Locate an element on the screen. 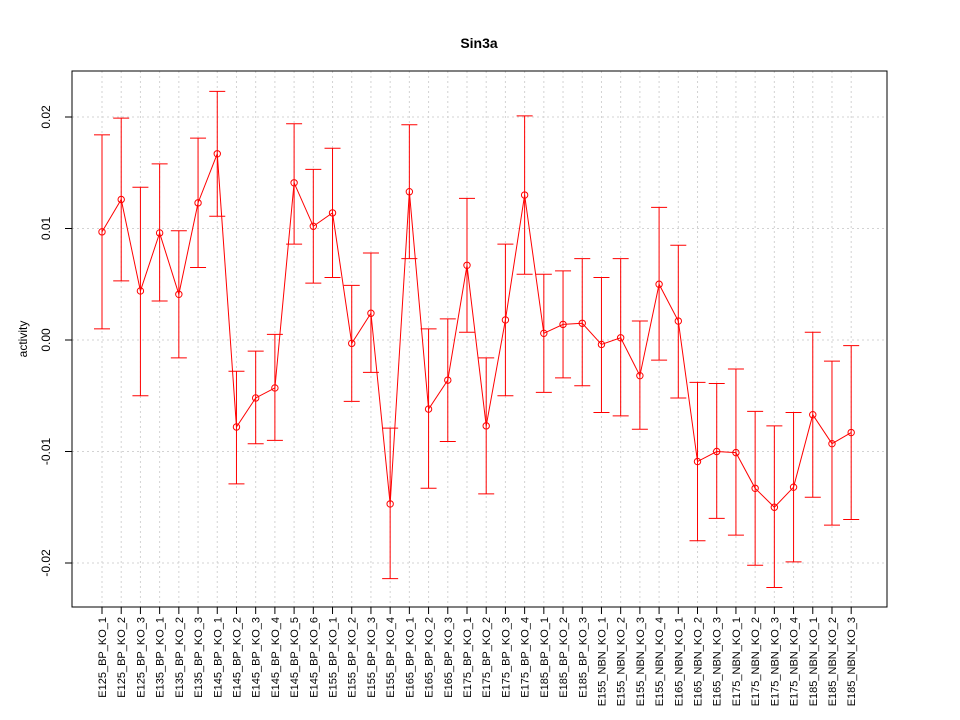 The width and height of the screenshot is (960, 720). x-tick-label: E165_BP_KO_1 is located at coordinates (410, 657).